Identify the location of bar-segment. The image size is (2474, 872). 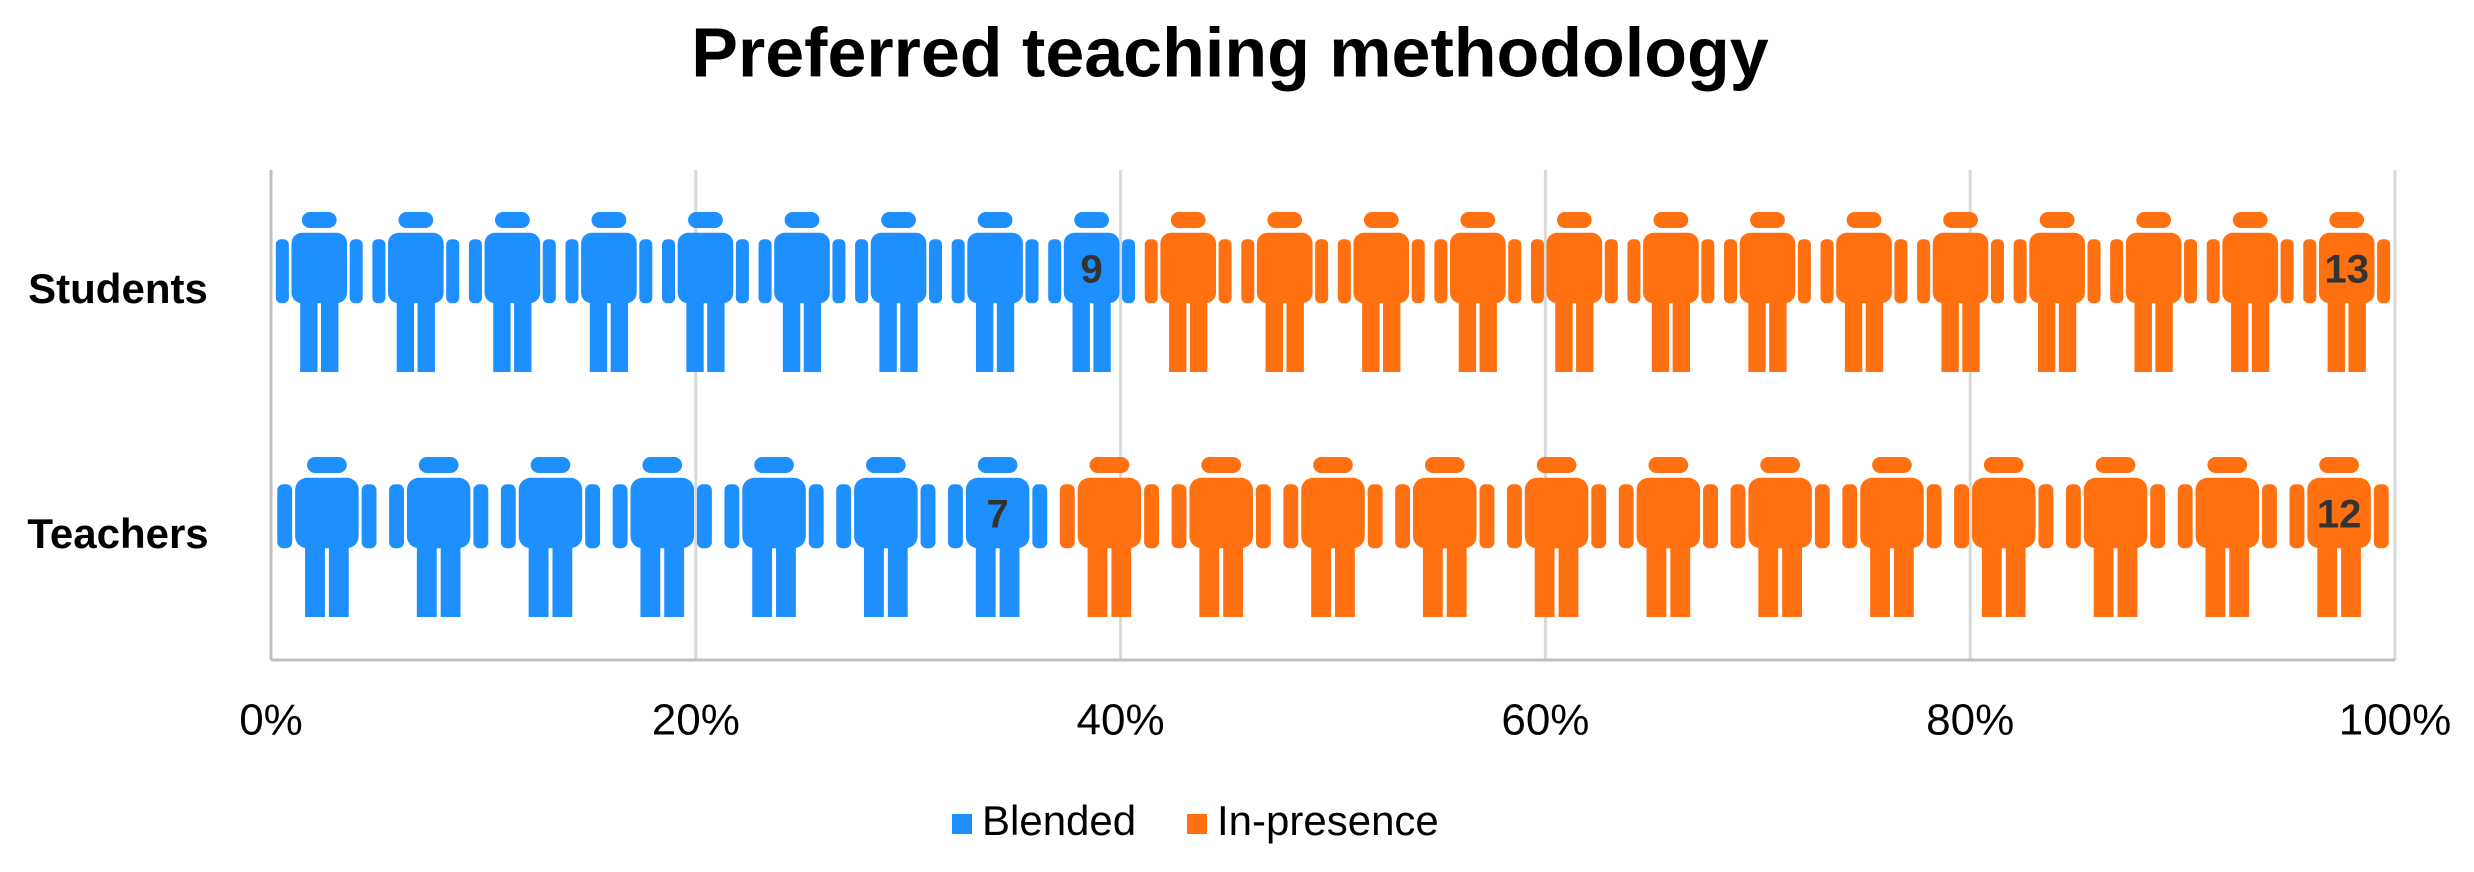
(705, 292).